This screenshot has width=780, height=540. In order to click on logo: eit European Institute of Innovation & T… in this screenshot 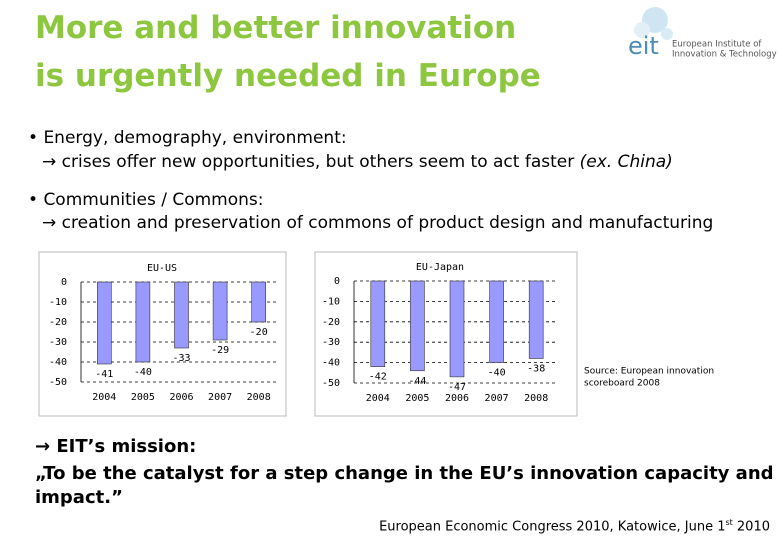, I will do `click(702, 33)`.